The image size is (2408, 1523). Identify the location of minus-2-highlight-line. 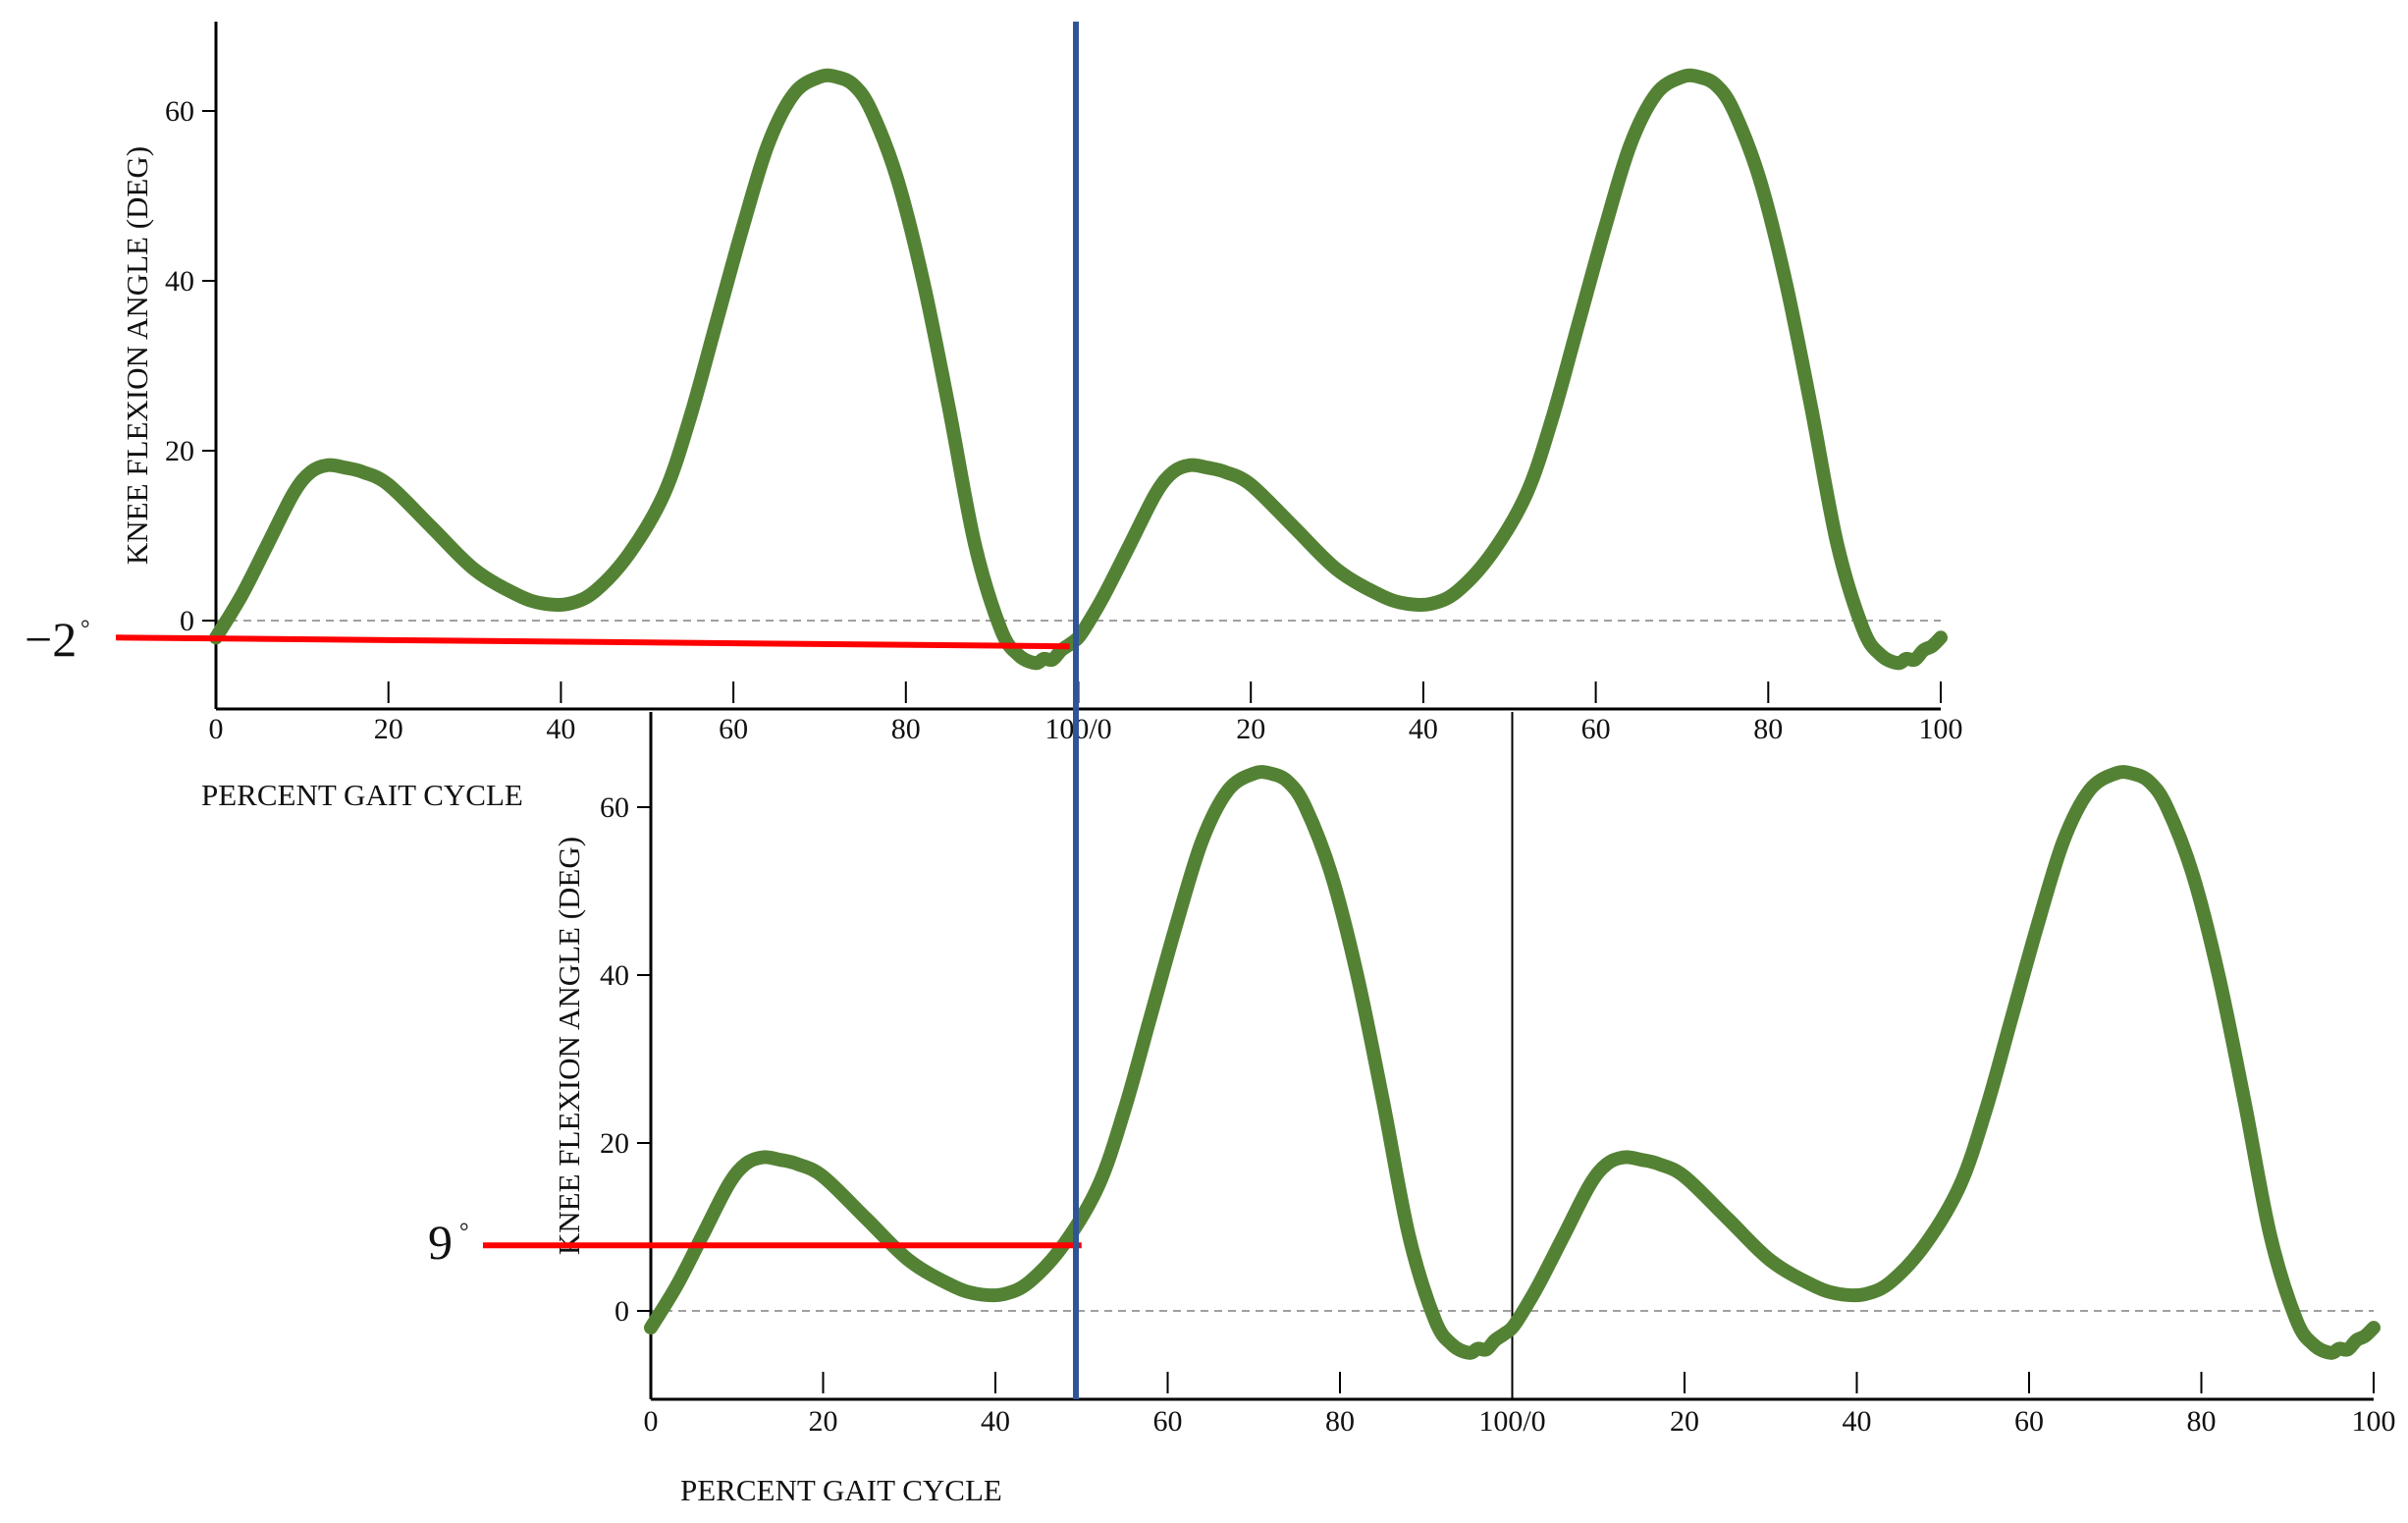
(592, 642).